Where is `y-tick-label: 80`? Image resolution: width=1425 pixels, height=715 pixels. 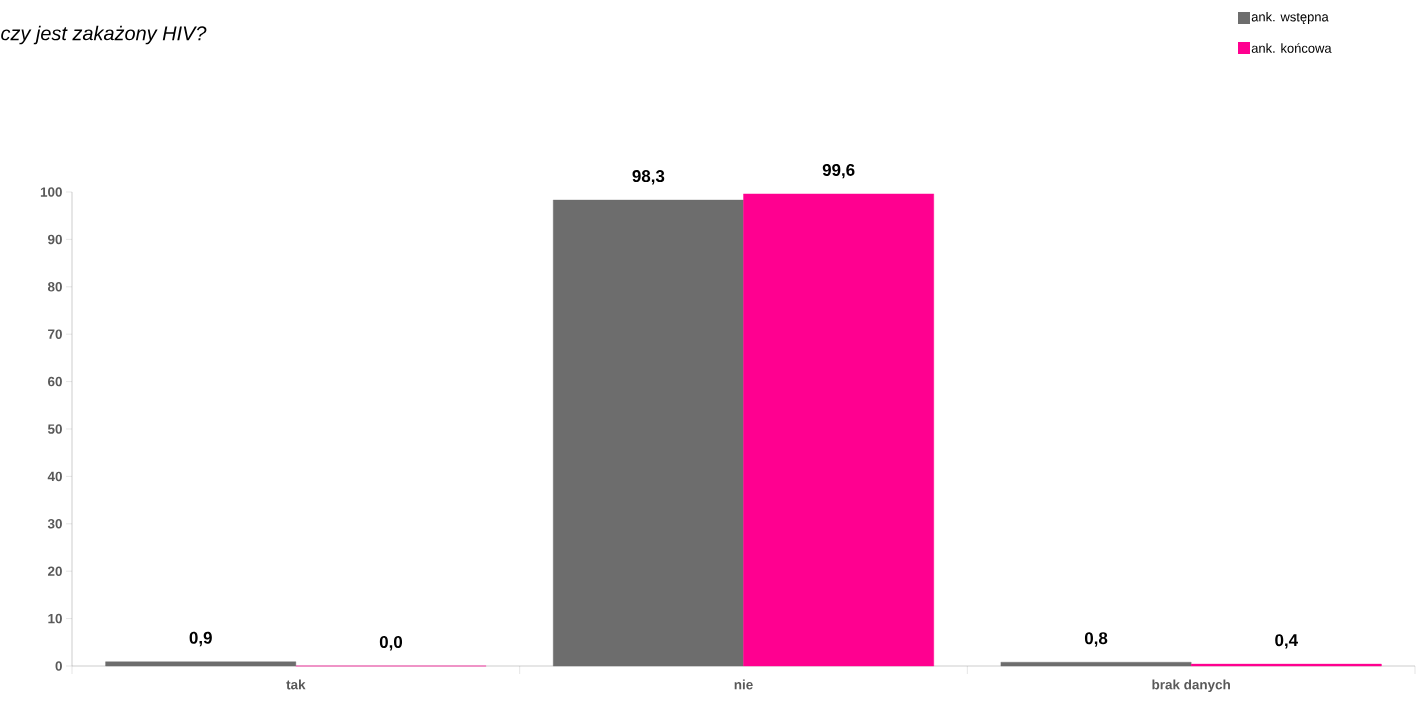
y-tick-label: 80 is located at coordinates (54, 287).